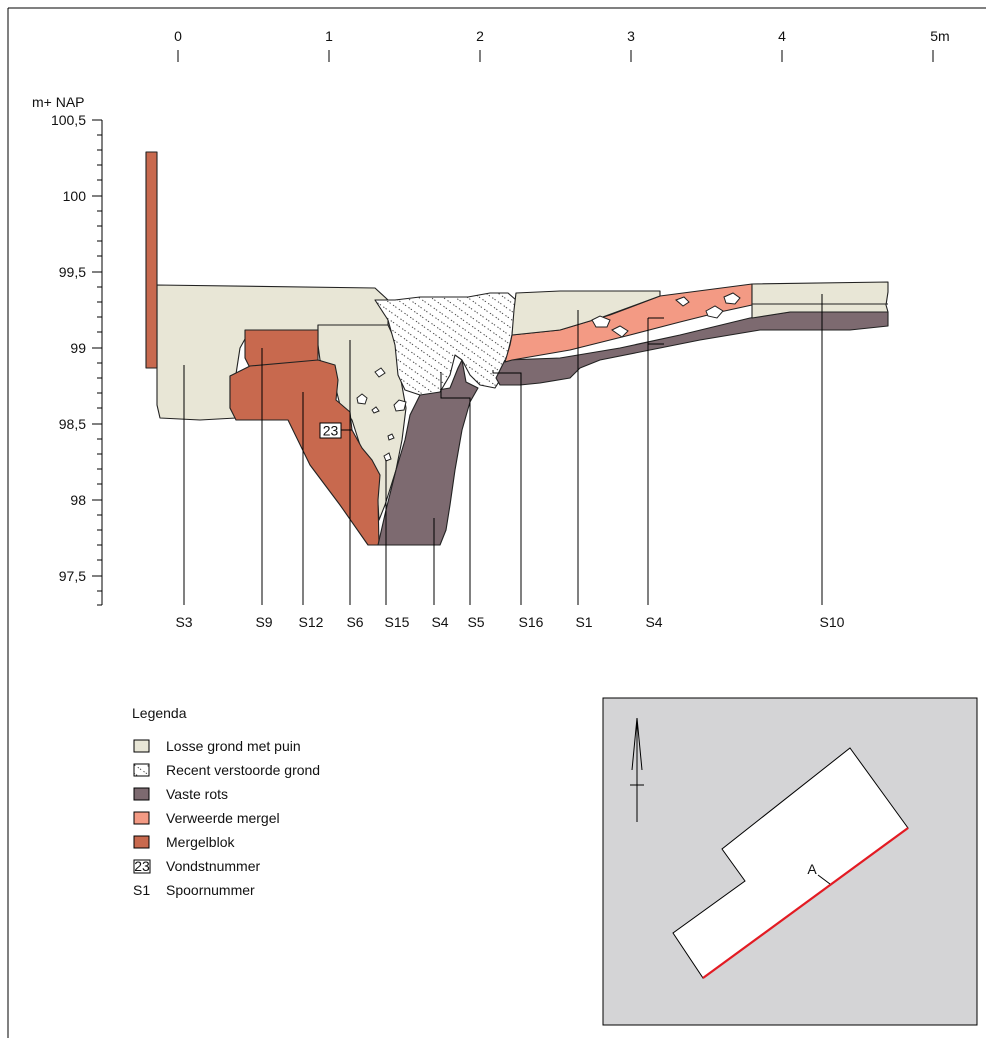 Image resolution: width=986 pixels, height=1038 pixels. What do you see at coordinates (832, 622) in the screenshot?
I see `feature-label: S10` at bounding box center [832, 622].